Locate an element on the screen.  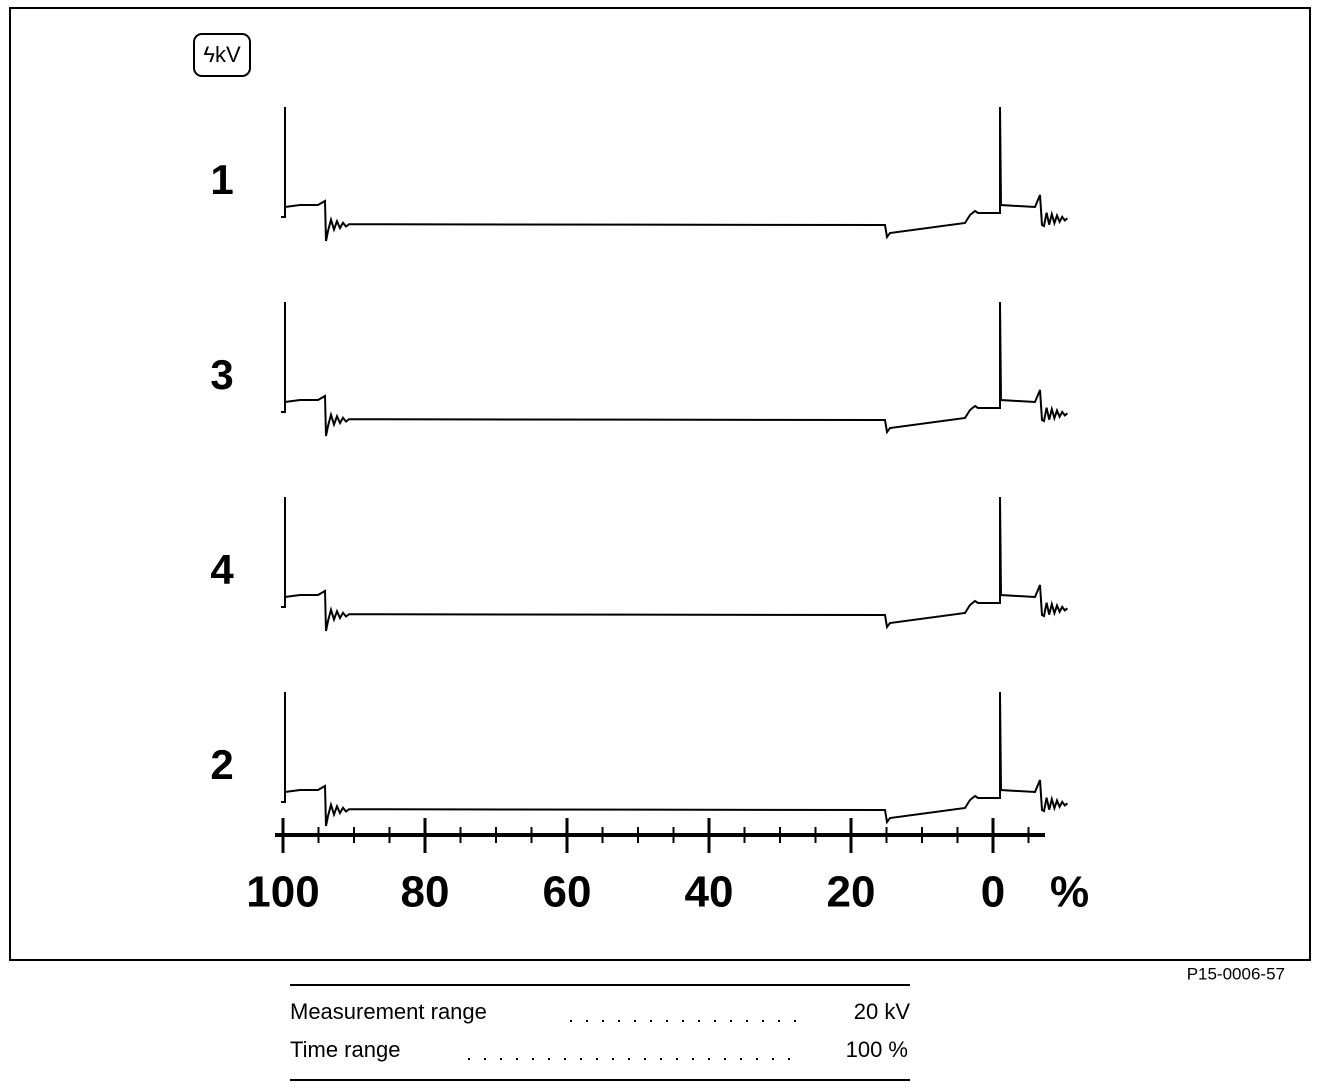
trace-label: 2 is located at coordinates (221, 764).